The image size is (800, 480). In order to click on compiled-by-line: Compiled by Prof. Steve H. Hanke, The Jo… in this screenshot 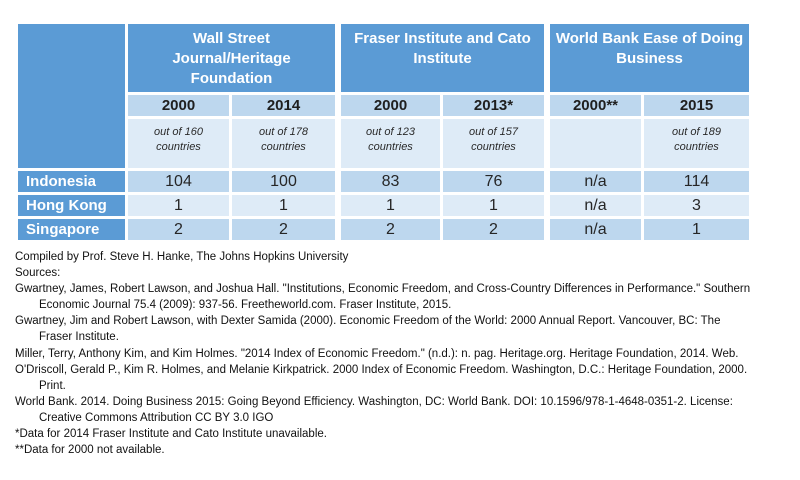, I will do `click(182, 257)`.